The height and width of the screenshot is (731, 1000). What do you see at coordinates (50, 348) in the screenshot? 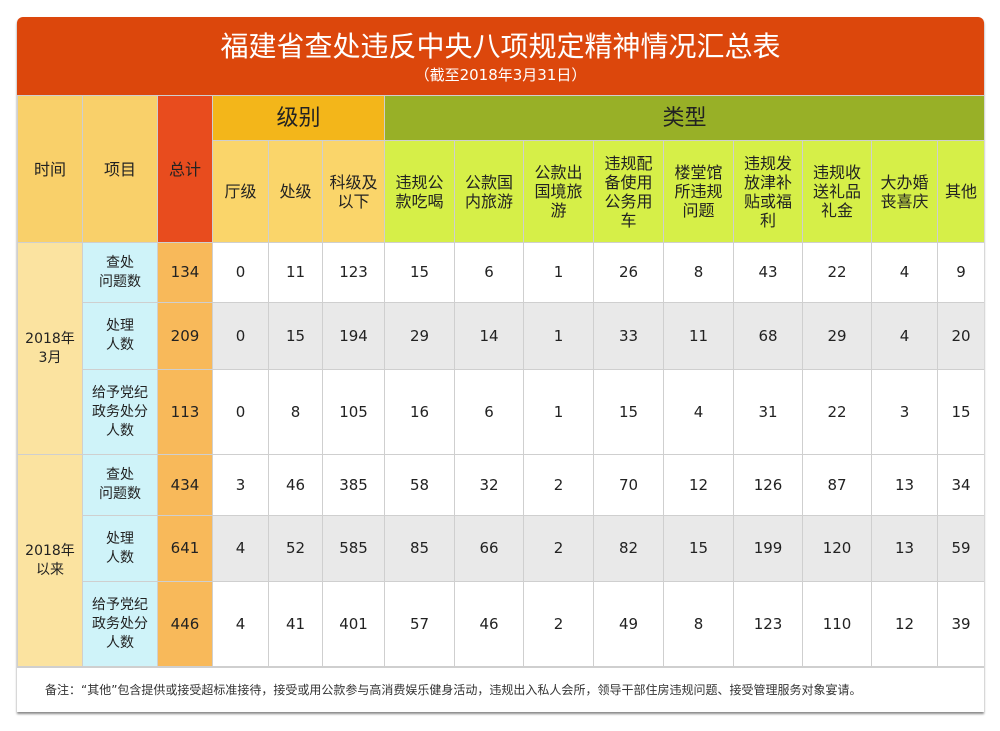
I see `time-period: 2018年 3月` at bounding box center [50, 348].